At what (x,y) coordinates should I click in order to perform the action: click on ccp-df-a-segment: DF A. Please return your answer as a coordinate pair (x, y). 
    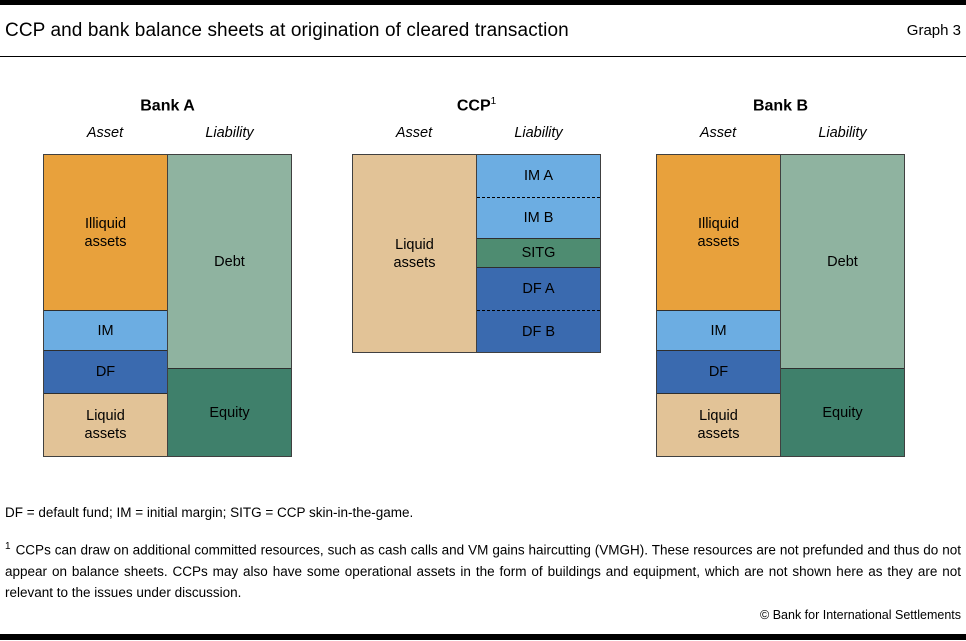
    Looking at the image, I should click on (538, 289).